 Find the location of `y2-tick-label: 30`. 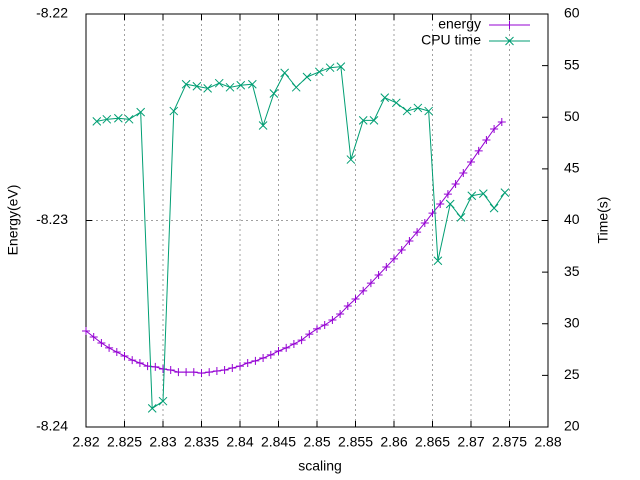

y2-tick-label: 30 is located at coordinates (572, 322).